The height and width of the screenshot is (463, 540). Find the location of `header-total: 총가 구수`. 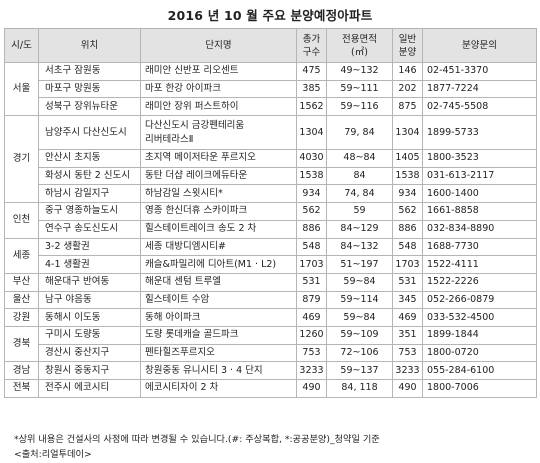

header-total: 총가 구수 is located at coordinates (311, 45).